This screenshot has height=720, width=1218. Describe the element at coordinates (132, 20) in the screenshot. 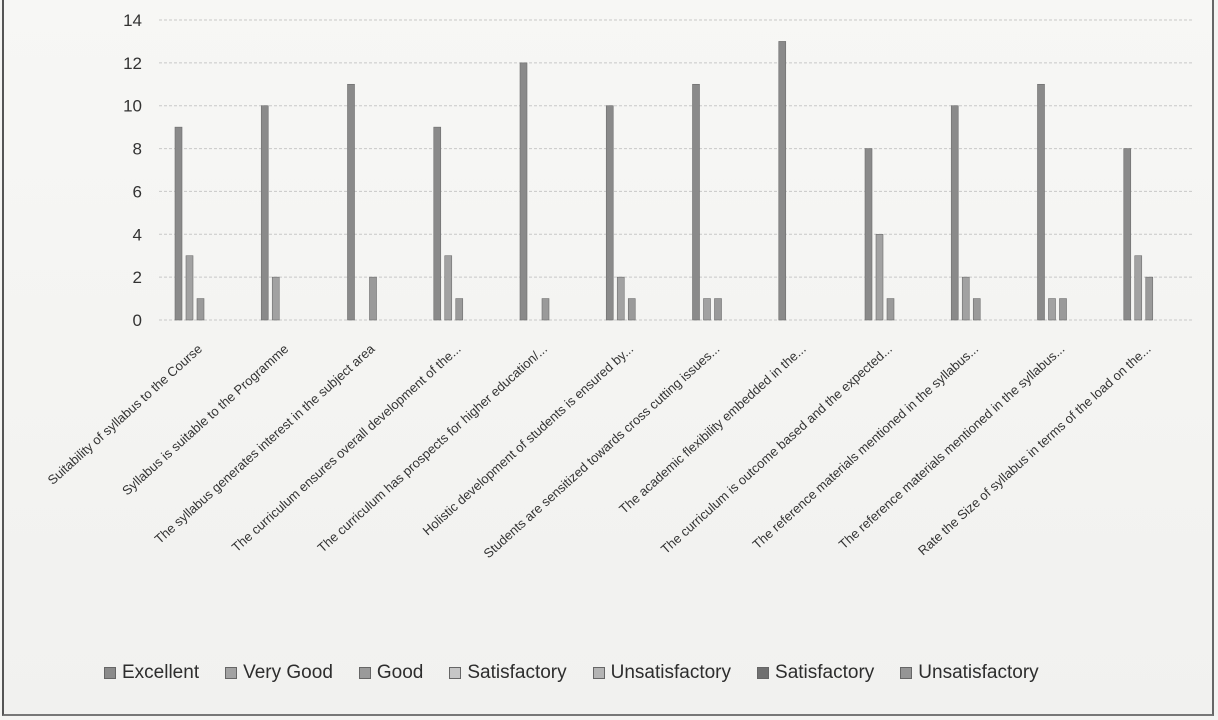

I see `y-tick-label: 14` at that location.